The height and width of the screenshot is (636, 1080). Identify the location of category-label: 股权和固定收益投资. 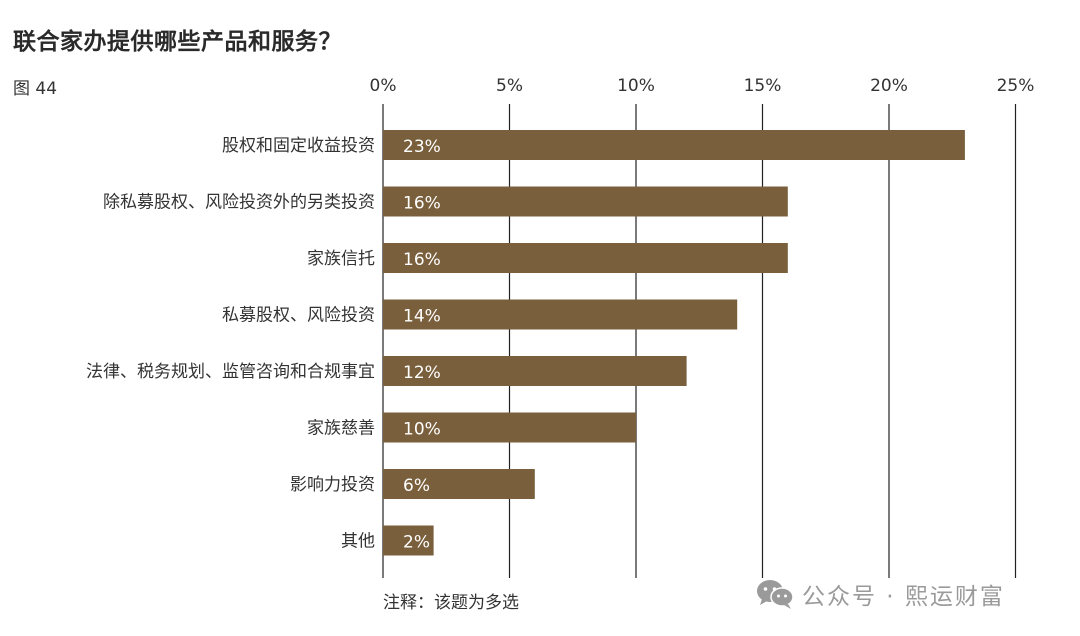
(298, 146).